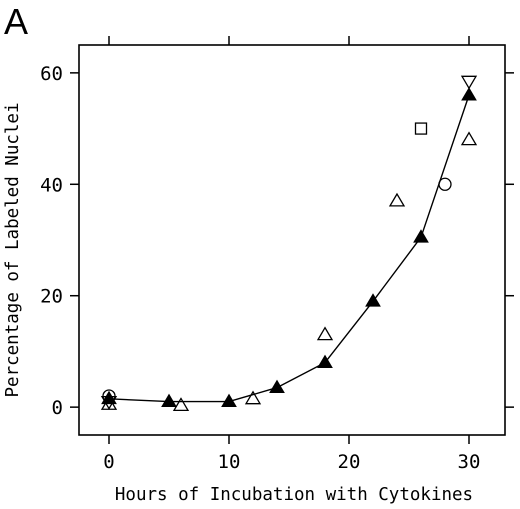 Image resolution: width=520 pixels, height=509 pixels. I want to click on x-axis-label: Hours of Incubation with Cytokines, so click(294, 495).